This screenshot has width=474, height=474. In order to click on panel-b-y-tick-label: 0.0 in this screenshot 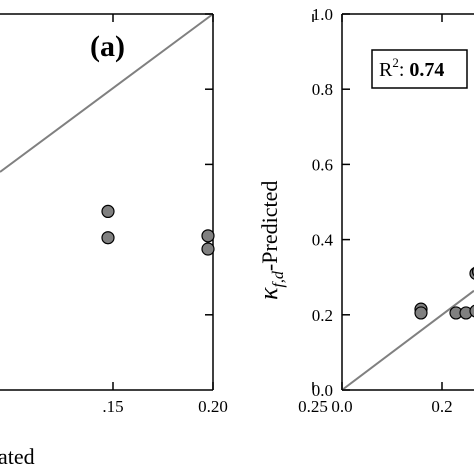, I will do `click(322, 390)`.